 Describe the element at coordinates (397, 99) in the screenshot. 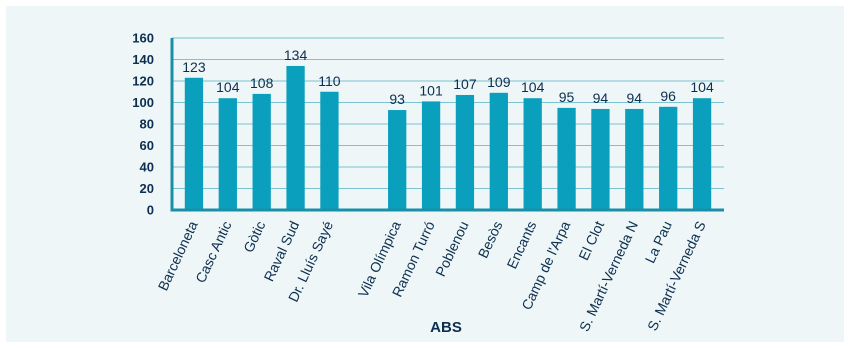

I see `data-label: 93` at that location.